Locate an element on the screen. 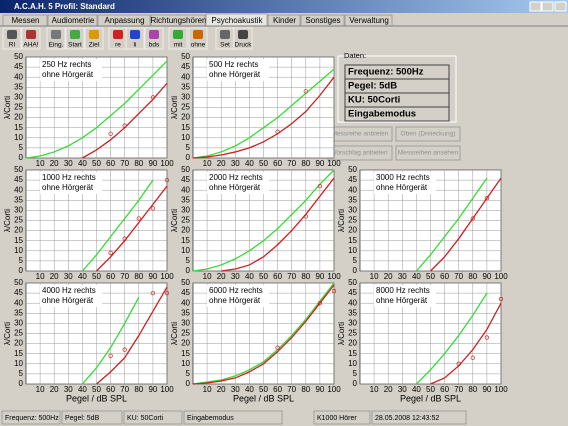 The width and height of the screenshot is (568, 426). tab-label: Messen is located at coordinates (25, 20).